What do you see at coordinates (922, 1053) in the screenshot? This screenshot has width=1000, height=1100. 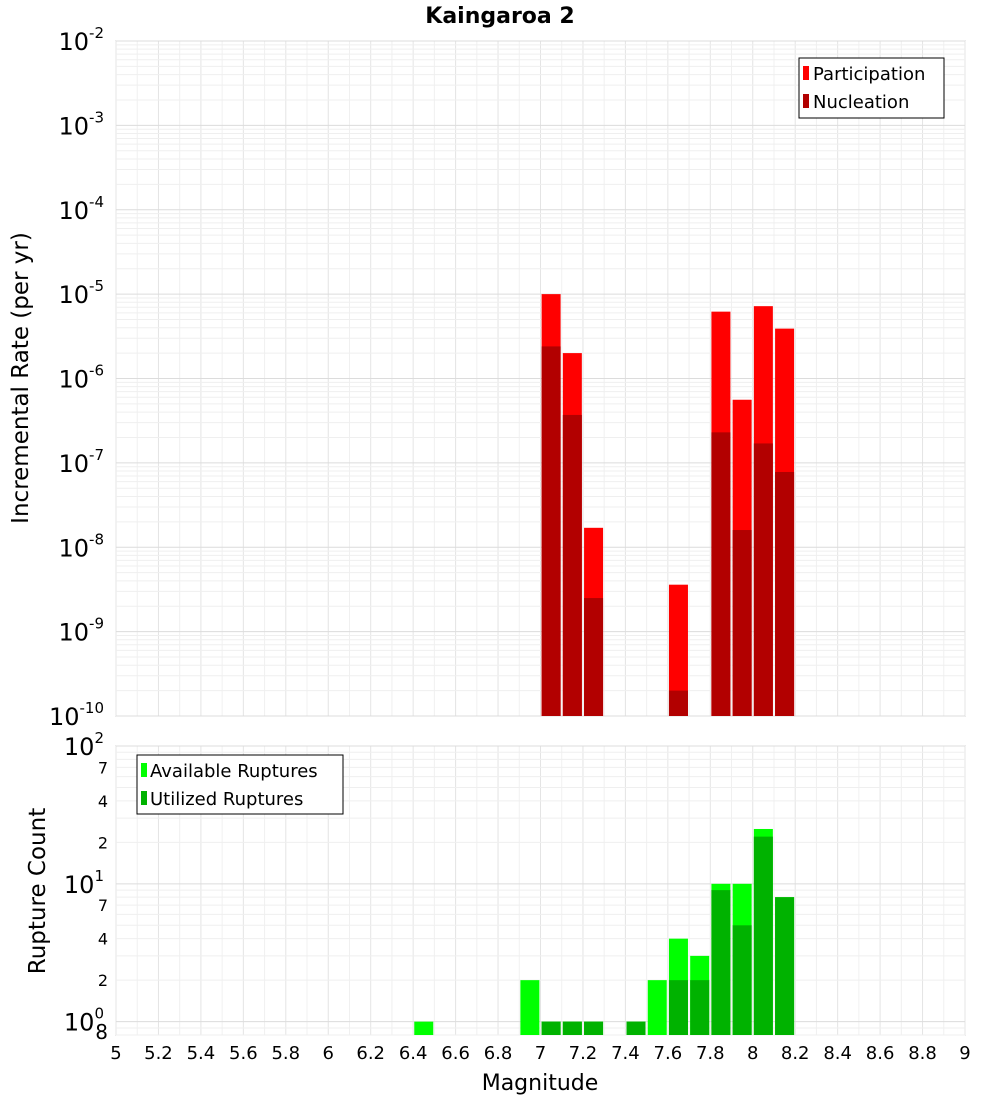 I see `x-tick-label: 8.8` at bounding box center [922, 1053].